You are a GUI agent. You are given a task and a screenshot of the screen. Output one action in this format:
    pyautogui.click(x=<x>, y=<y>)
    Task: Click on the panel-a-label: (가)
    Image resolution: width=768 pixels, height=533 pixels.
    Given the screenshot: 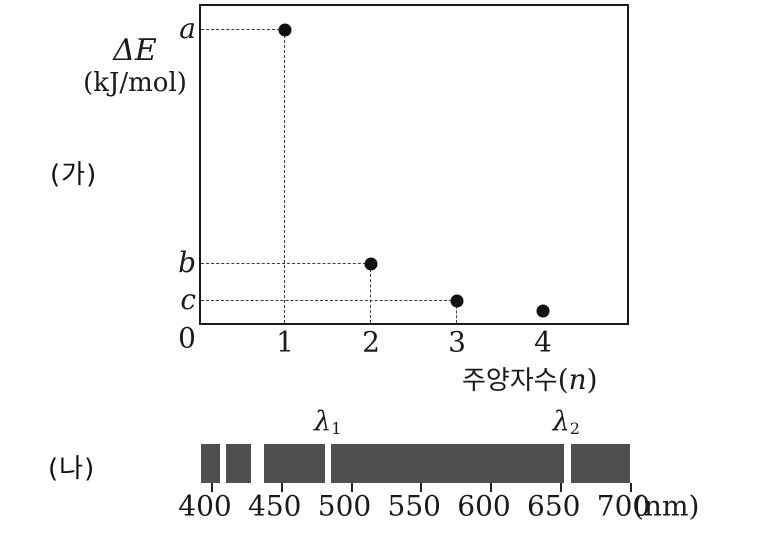 What is the action you would take?
    pyautogui.click(x=74, y=175)
    